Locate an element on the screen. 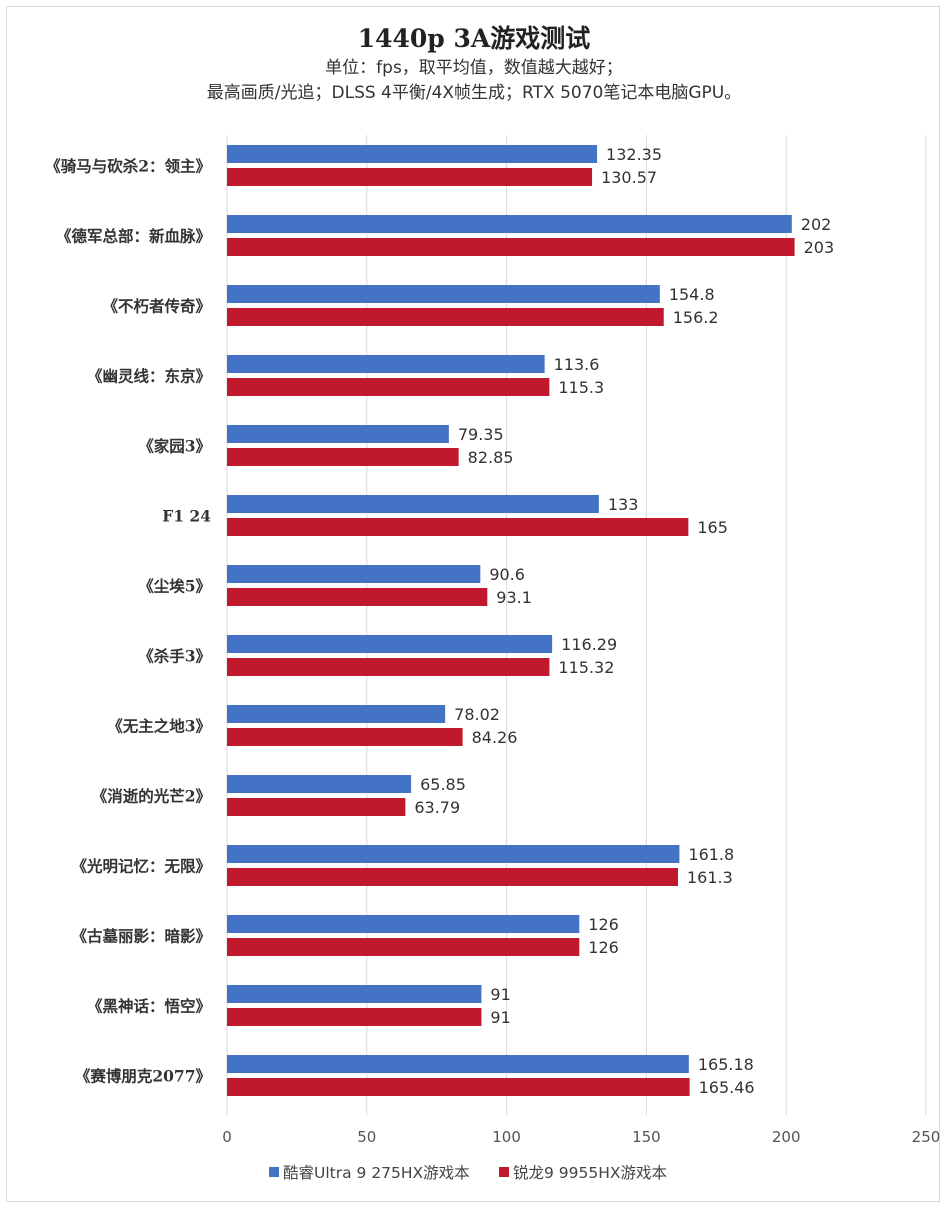 This screenshot has height=1210, width=948. value-label: 156.2 is located at coordinates (696, 317).